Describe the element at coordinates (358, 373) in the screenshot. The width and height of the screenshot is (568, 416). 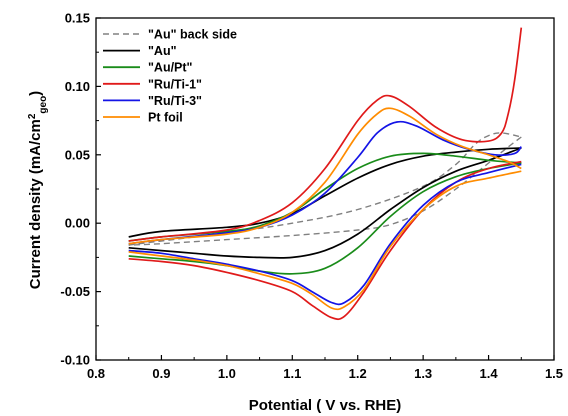
I see `x-tick-label: 1.2` at that location.